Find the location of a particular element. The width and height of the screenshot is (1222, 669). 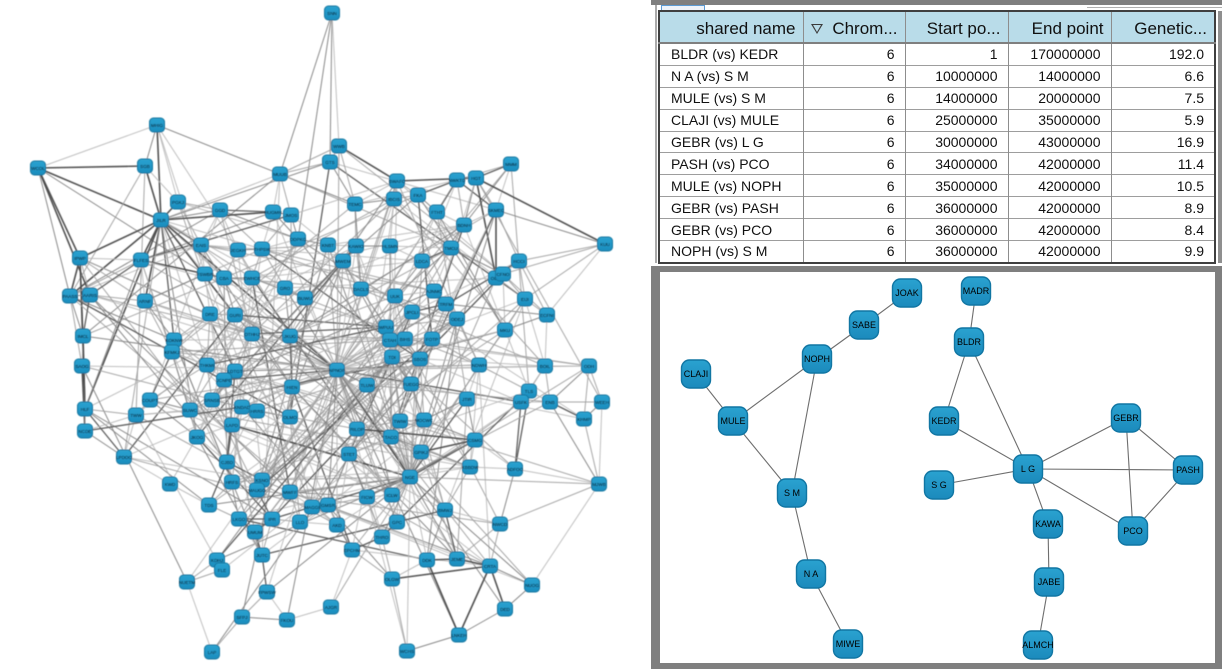

svg-text: FLFES is located at coordinates (141, 260).